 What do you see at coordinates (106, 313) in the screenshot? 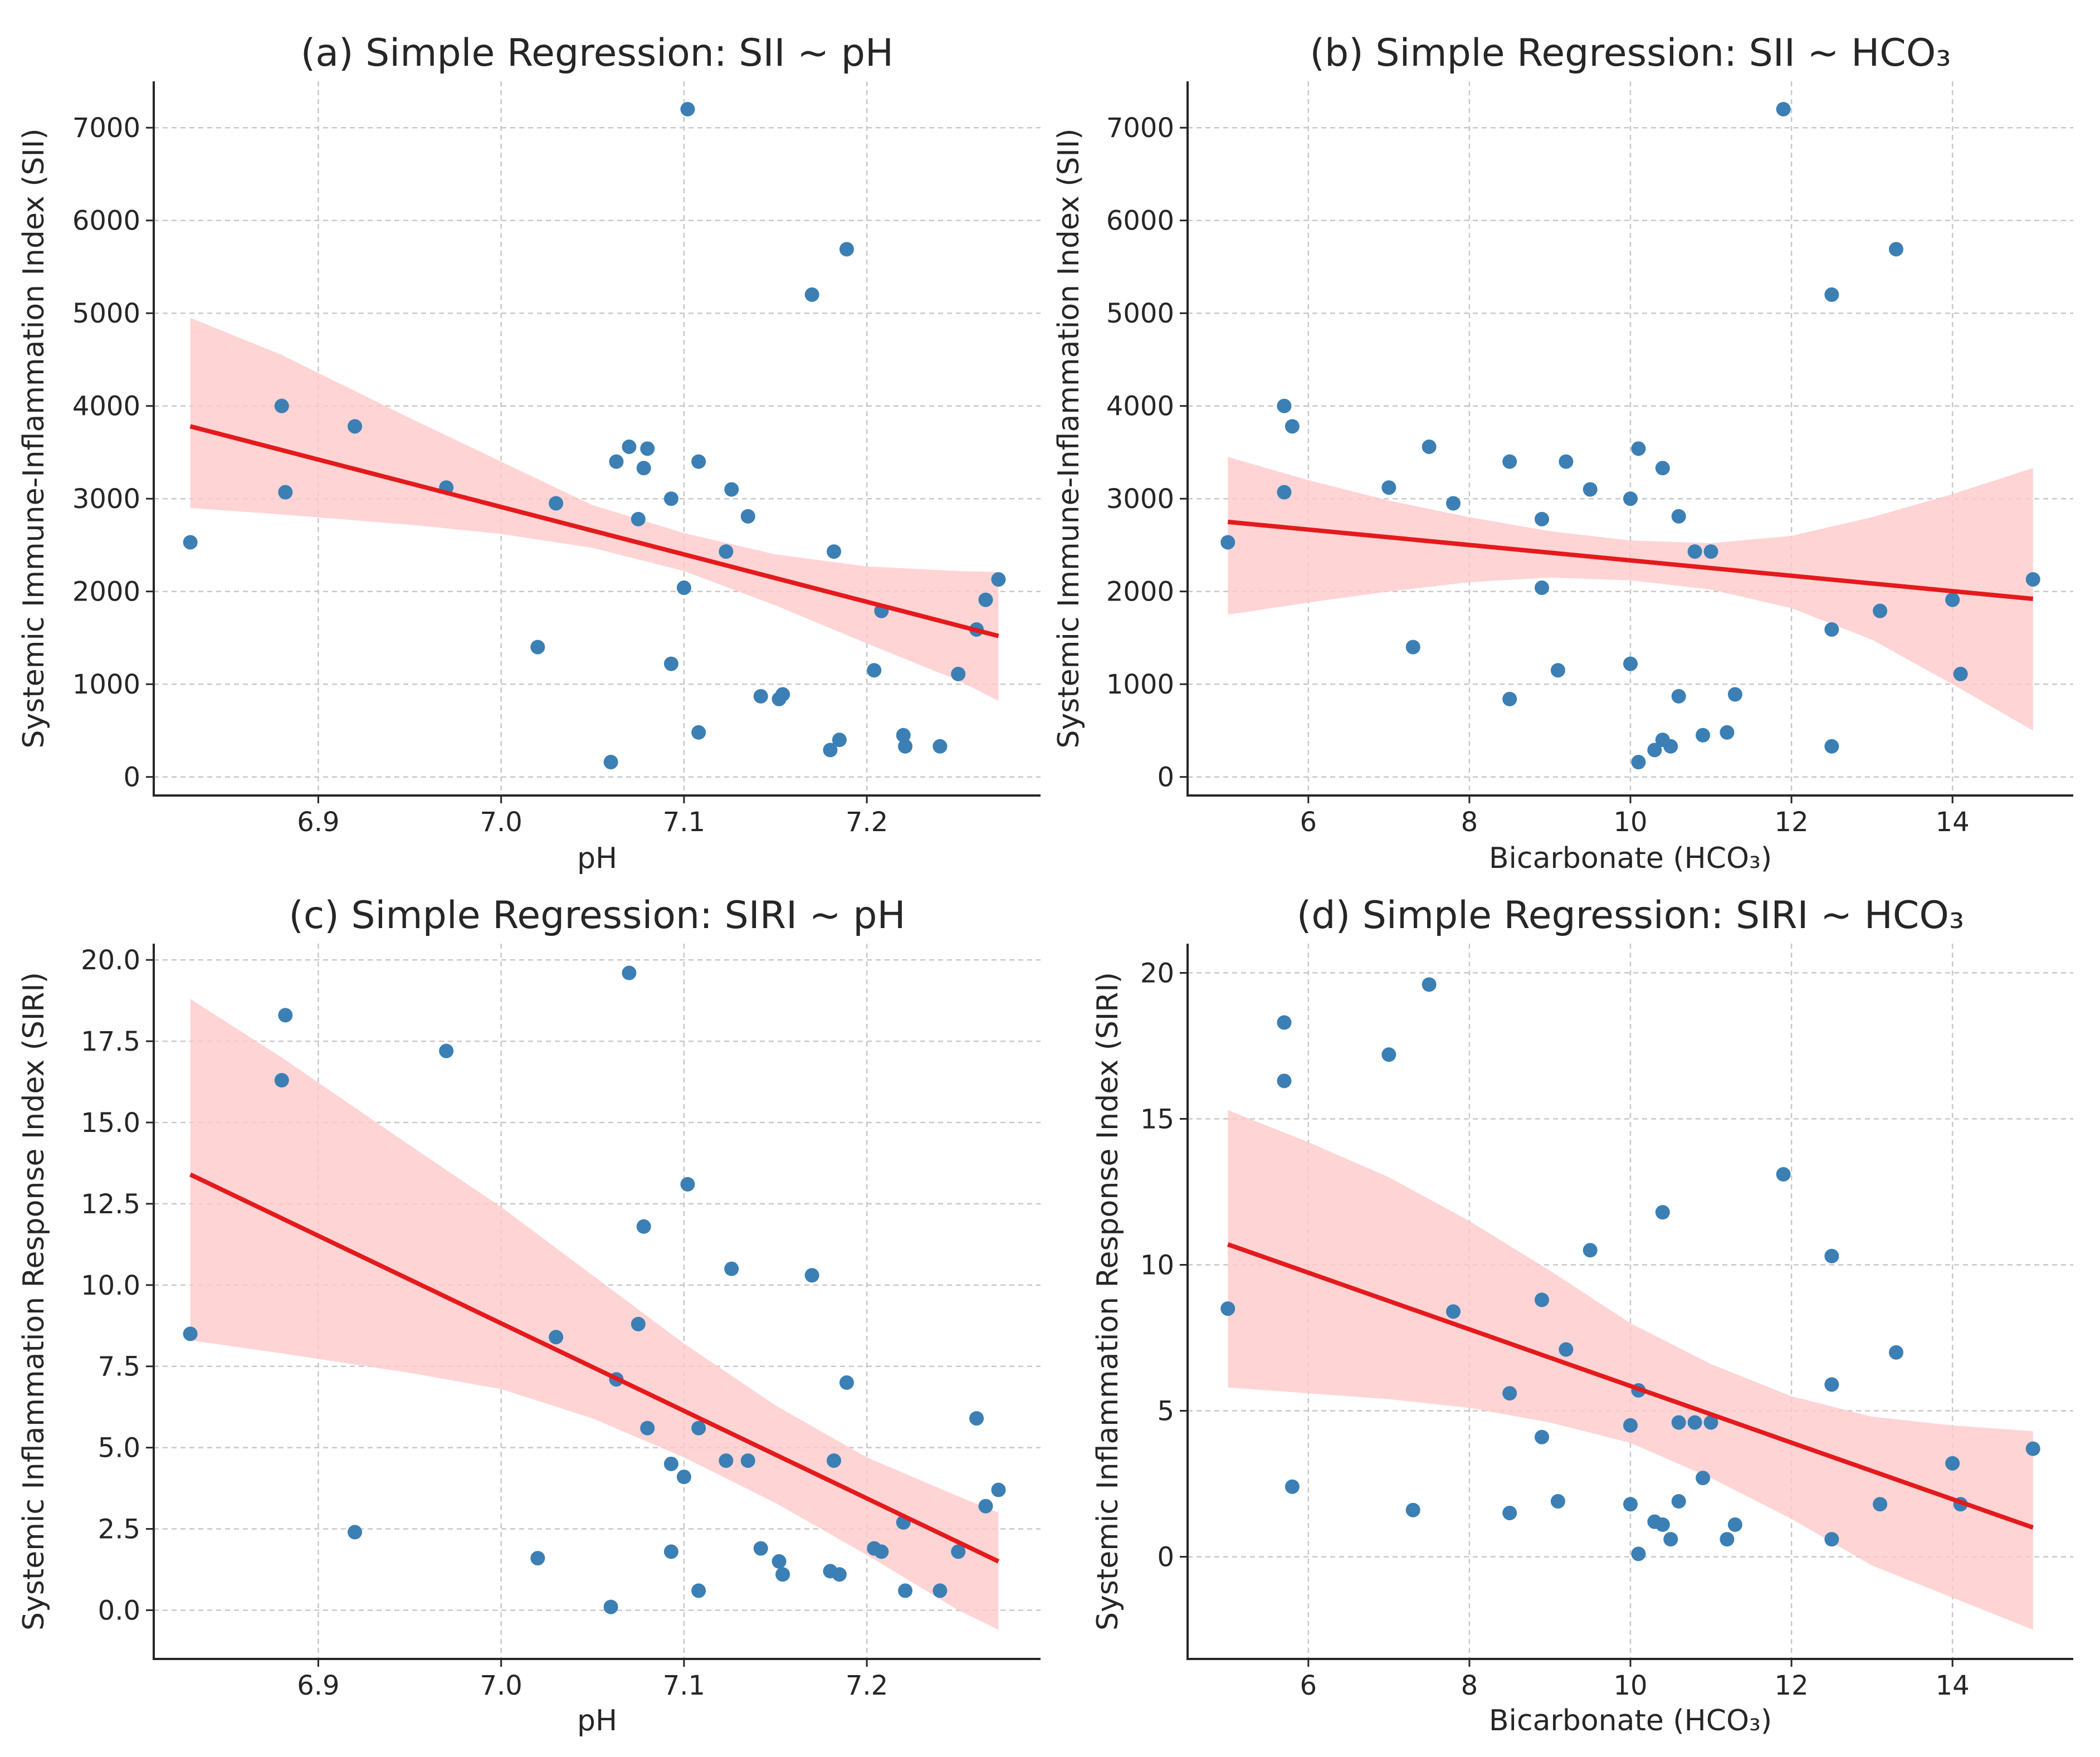
I see `y-tick-label: 5000` at bounding box center [106, 313].